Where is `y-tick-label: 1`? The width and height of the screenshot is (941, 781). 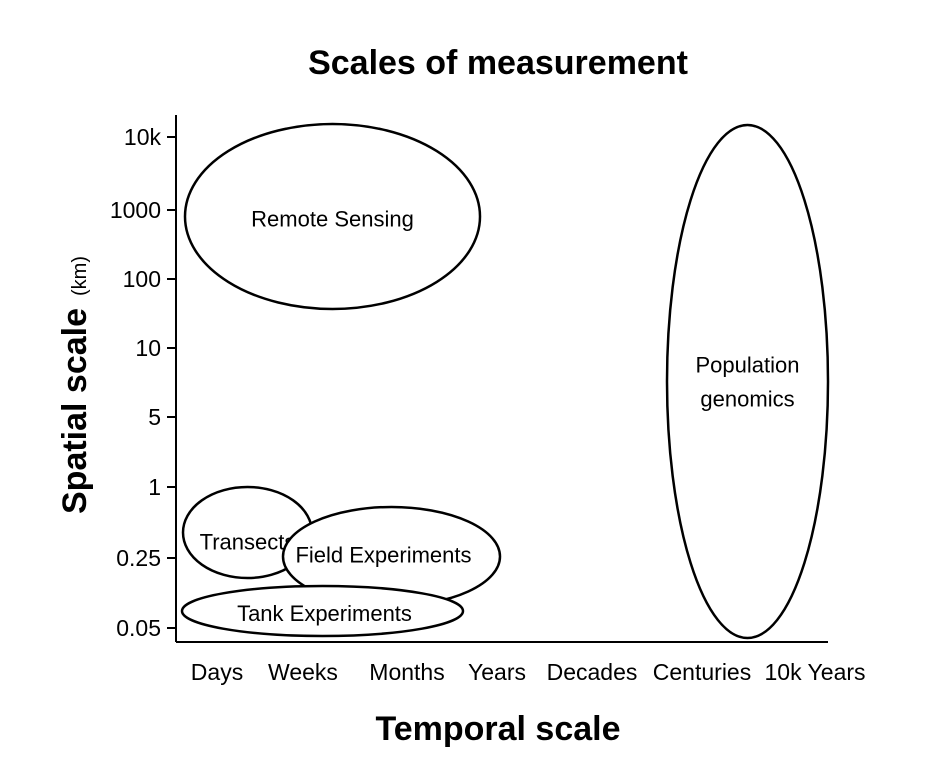
y-tick-label: 1 is located at coordinates (154, 487).